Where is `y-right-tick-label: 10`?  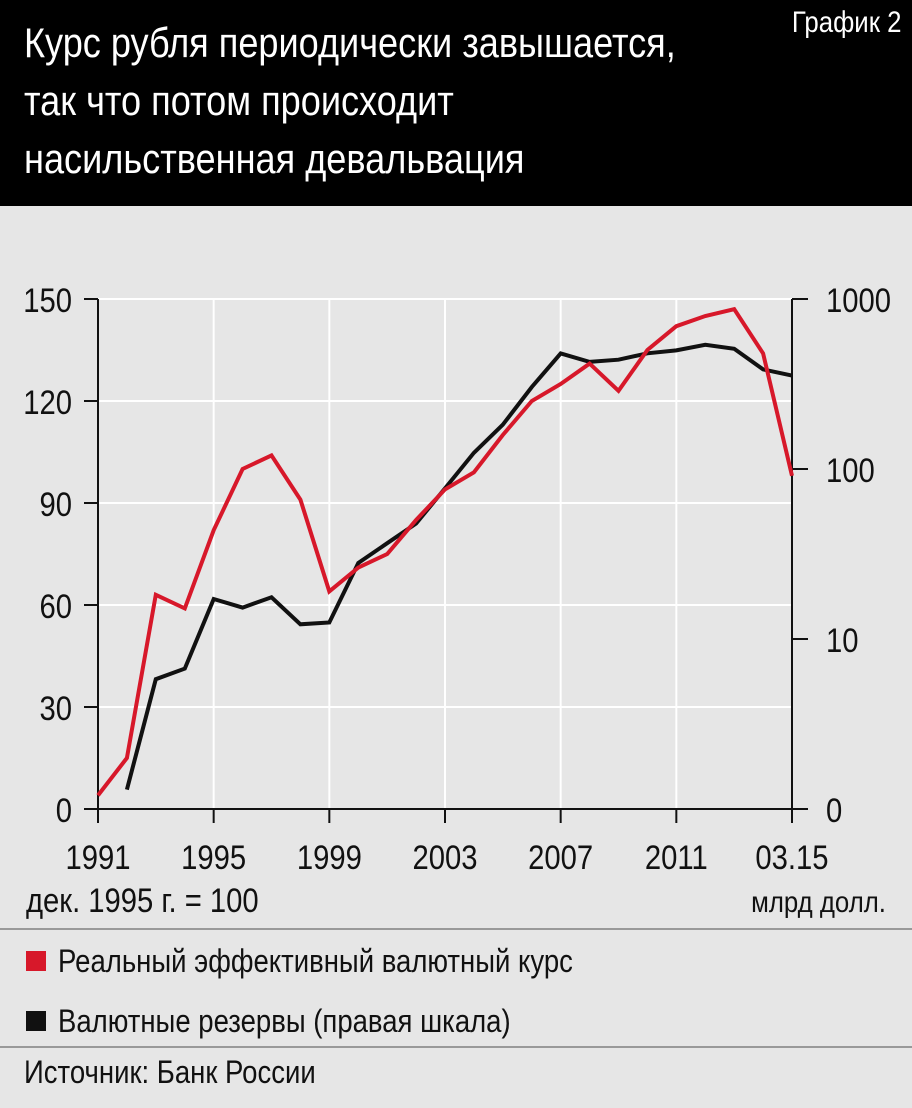
y-right-tick-label: 10 is located at coordinates (842, 640).